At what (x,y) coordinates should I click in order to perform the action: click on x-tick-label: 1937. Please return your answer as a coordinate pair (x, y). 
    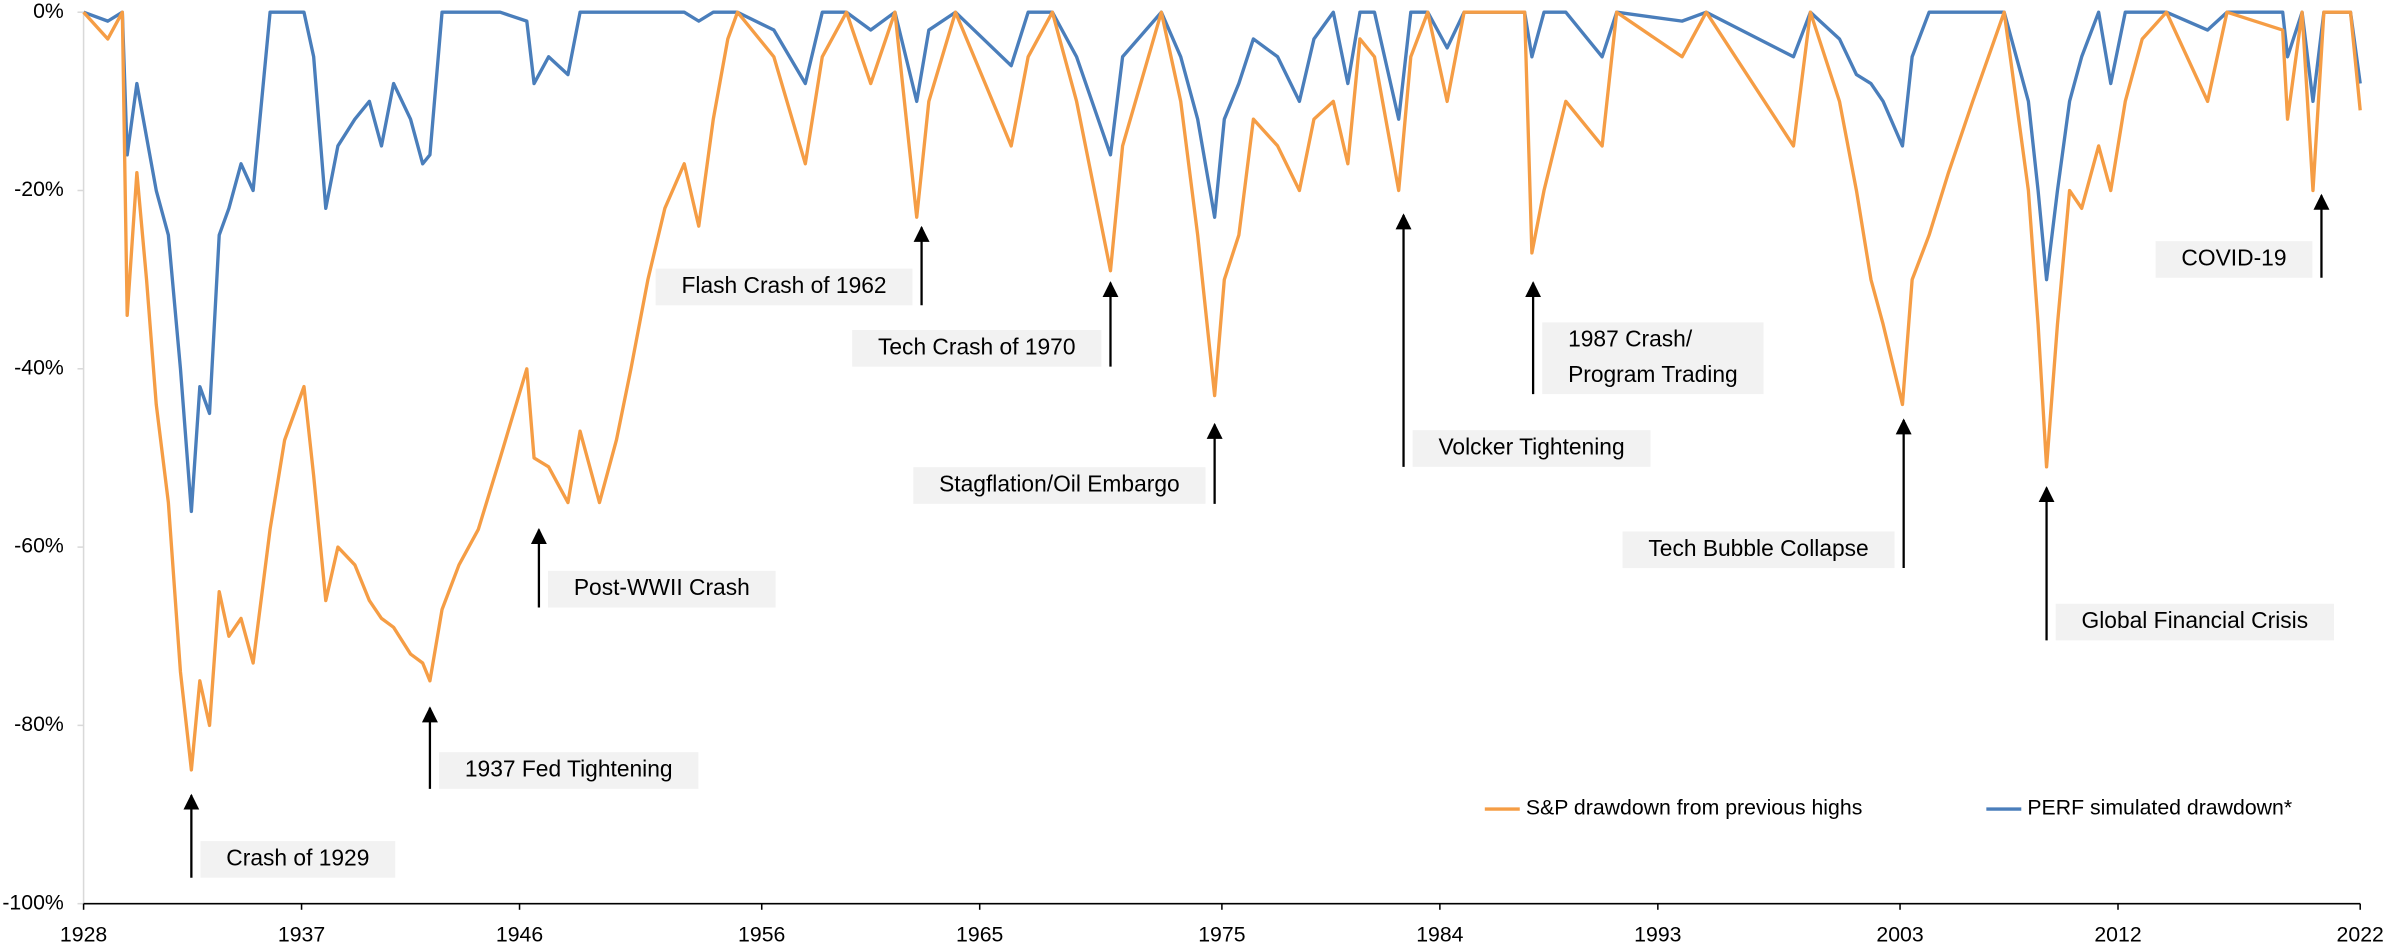
    Looking at the image, I should click on (301, 934).